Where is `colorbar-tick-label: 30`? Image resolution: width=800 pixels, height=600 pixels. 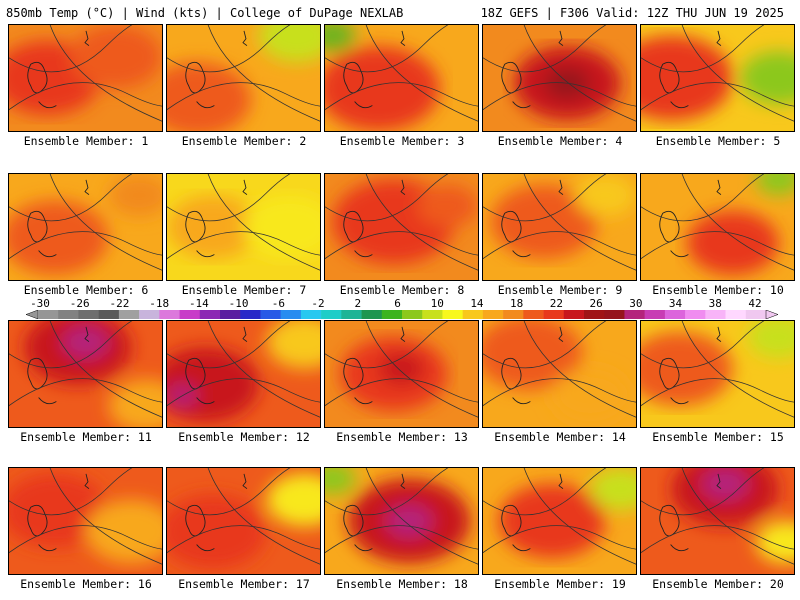
colorbar-tick-label: 30 is located at coordinates (636, 303).